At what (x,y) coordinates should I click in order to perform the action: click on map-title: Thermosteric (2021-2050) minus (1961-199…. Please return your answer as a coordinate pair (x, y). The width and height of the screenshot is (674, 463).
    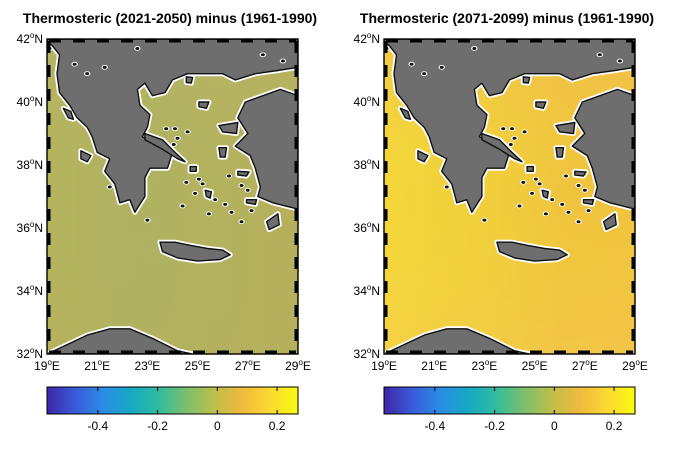
    Looking at the image, I should click on (170, 18).